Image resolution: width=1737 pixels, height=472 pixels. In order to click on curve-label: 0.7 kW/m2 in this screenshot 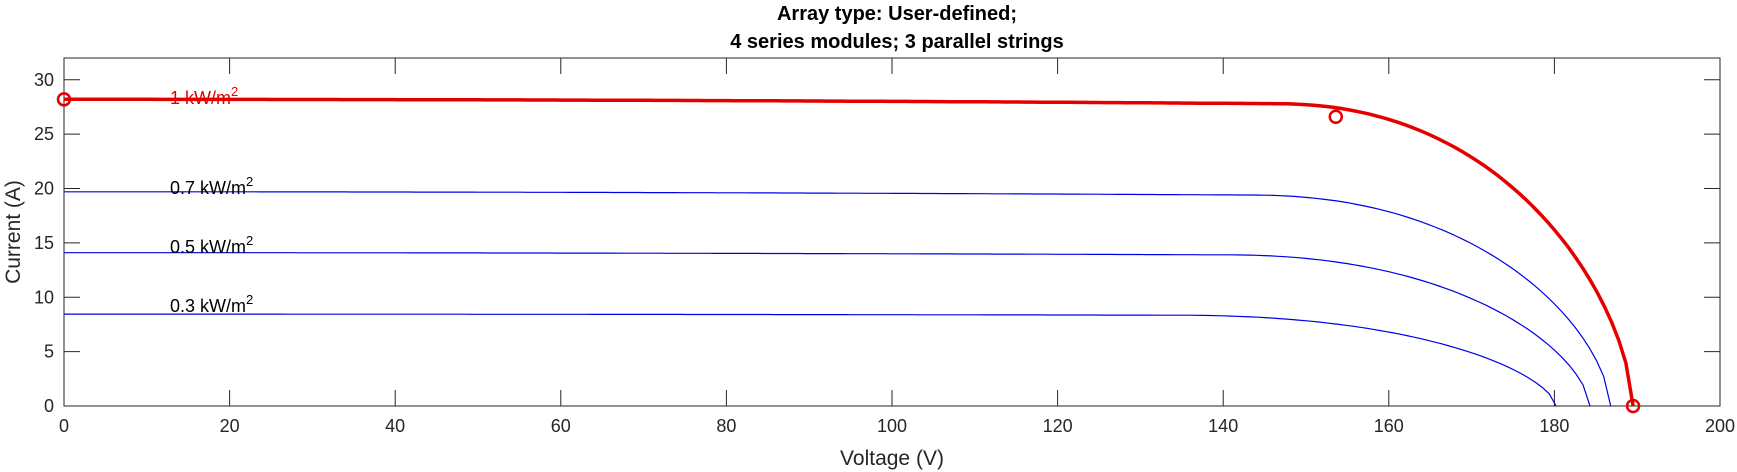, I will do `click(211, 186)`.